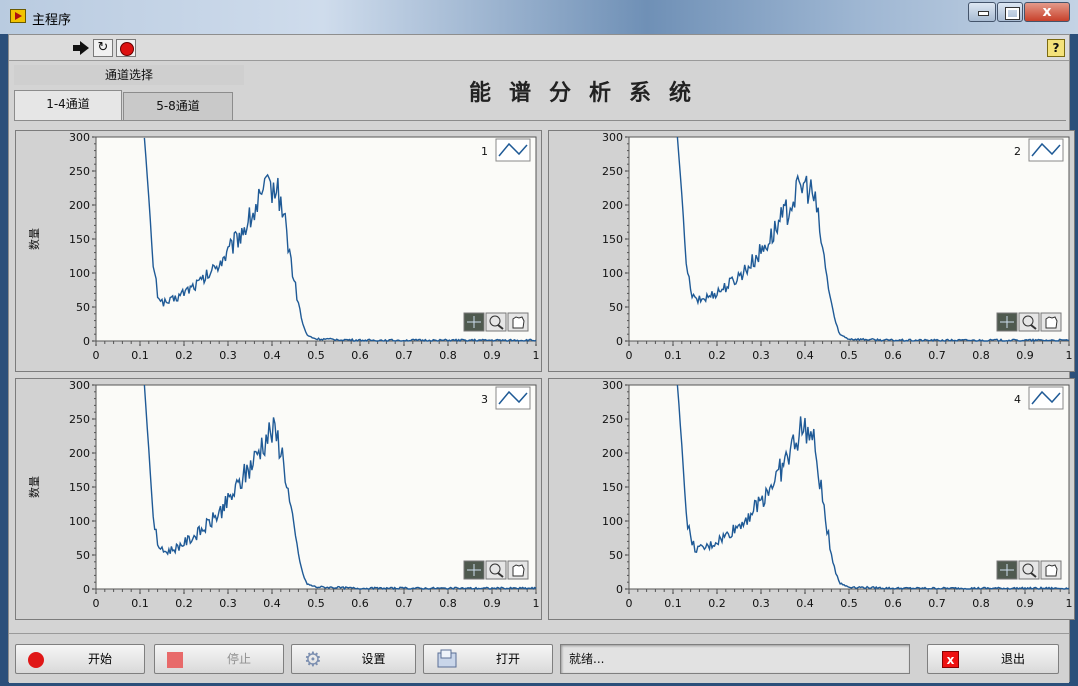 This screenshot has width=1078, height=686. What do you see at coordinates (34, 487) in the screenshot?
I see `y-axis-label: 数量` at bounding box center [34, 487].